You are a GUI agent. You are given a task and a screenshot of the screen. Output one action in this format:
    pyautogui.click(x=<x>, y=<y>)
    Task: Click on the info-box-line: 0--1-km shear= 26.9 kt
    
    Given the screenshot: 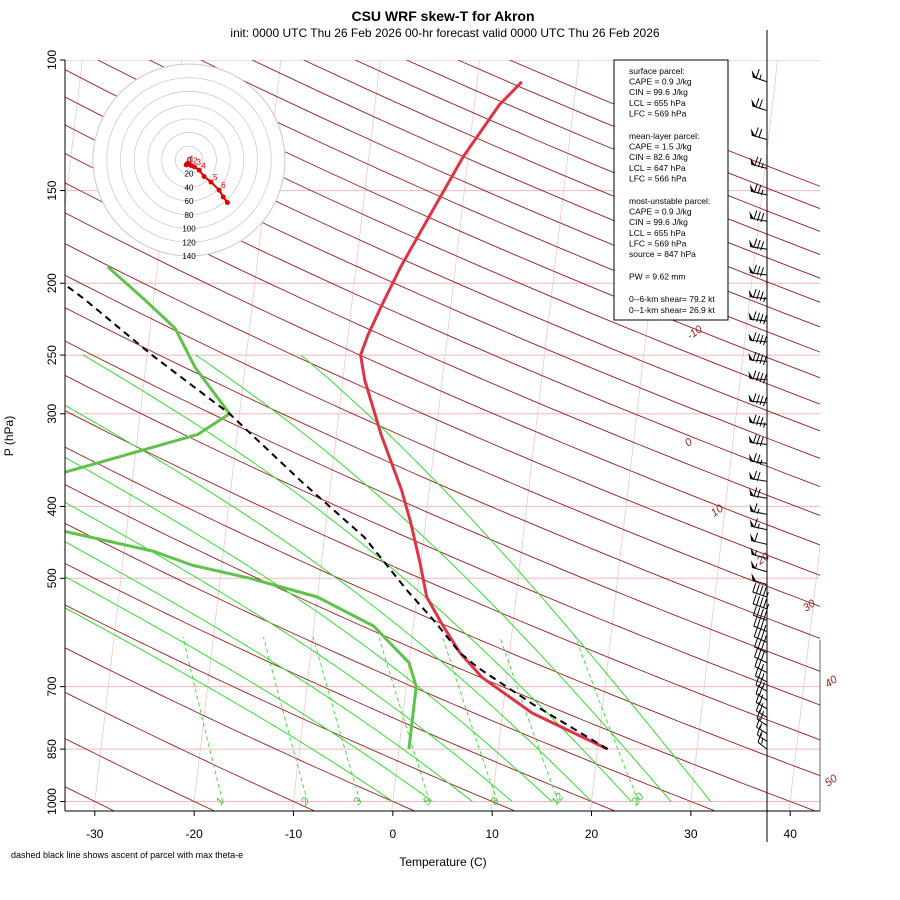 What is the action you would take?
    pyautogui.click(x=672, y=310)
    